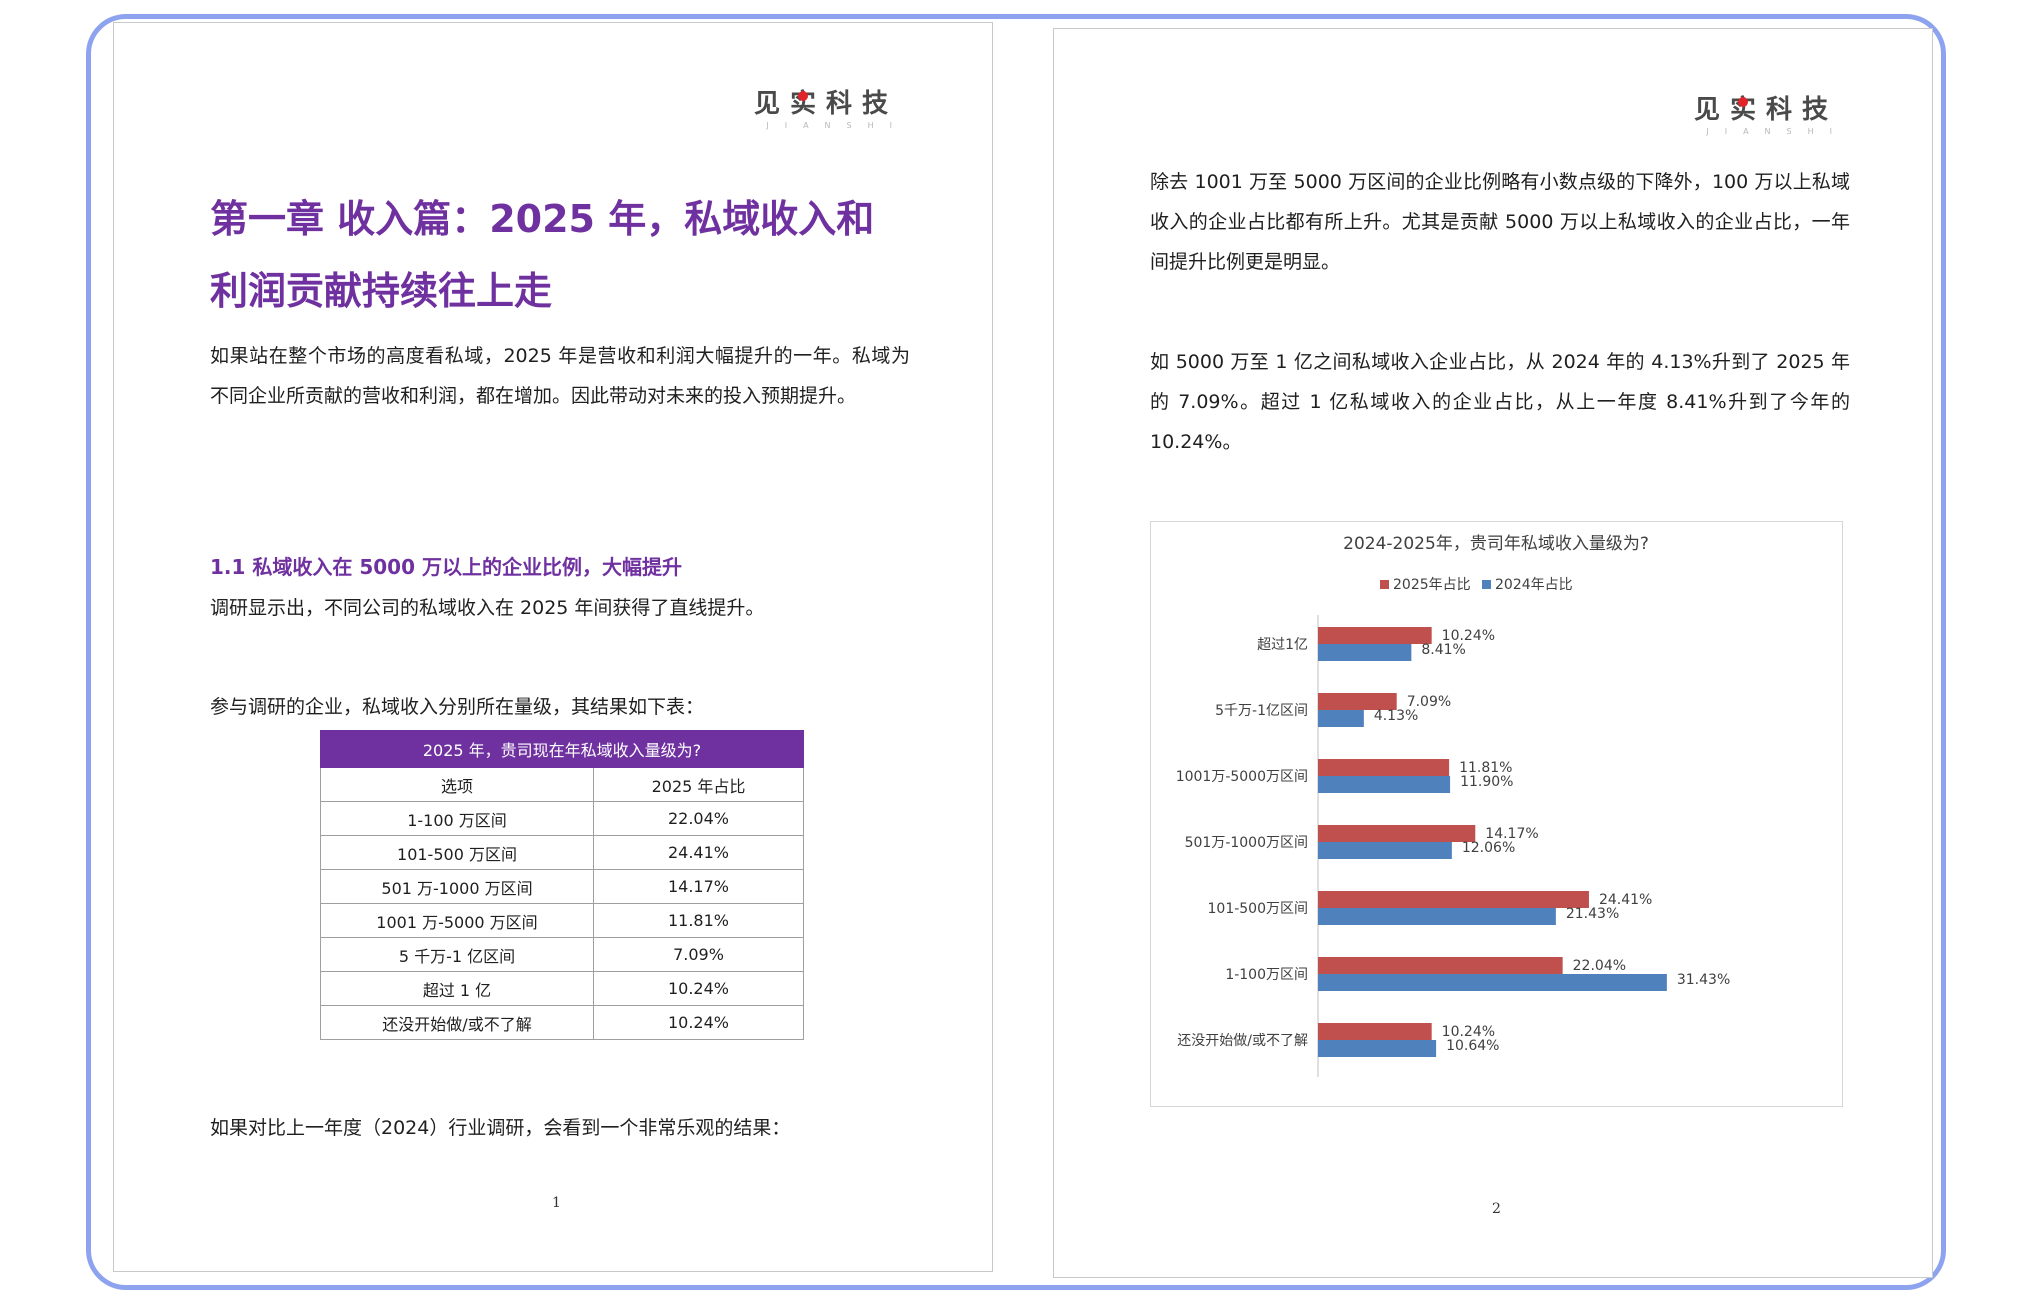 Image resolution: width=2030 pixels, height=1306 pixels. Describe the element at coordinates (698, 818) in the screenshot. I see `table-cell-share: 22.04%` at that location.